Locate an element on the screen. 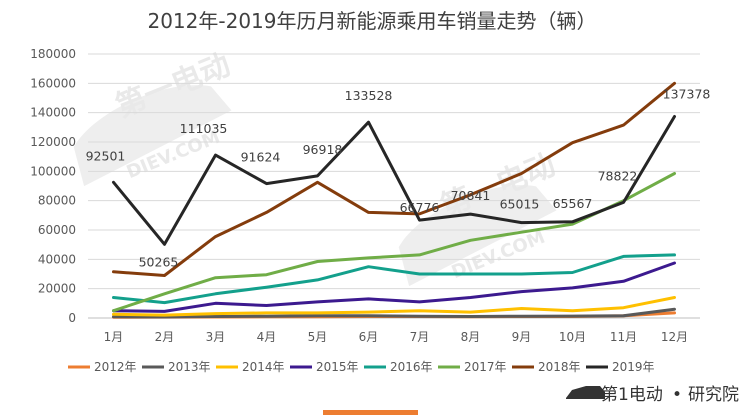 This screenshot has height=415, width=747. data-label: 70841 is located at coordinates (471, 195).